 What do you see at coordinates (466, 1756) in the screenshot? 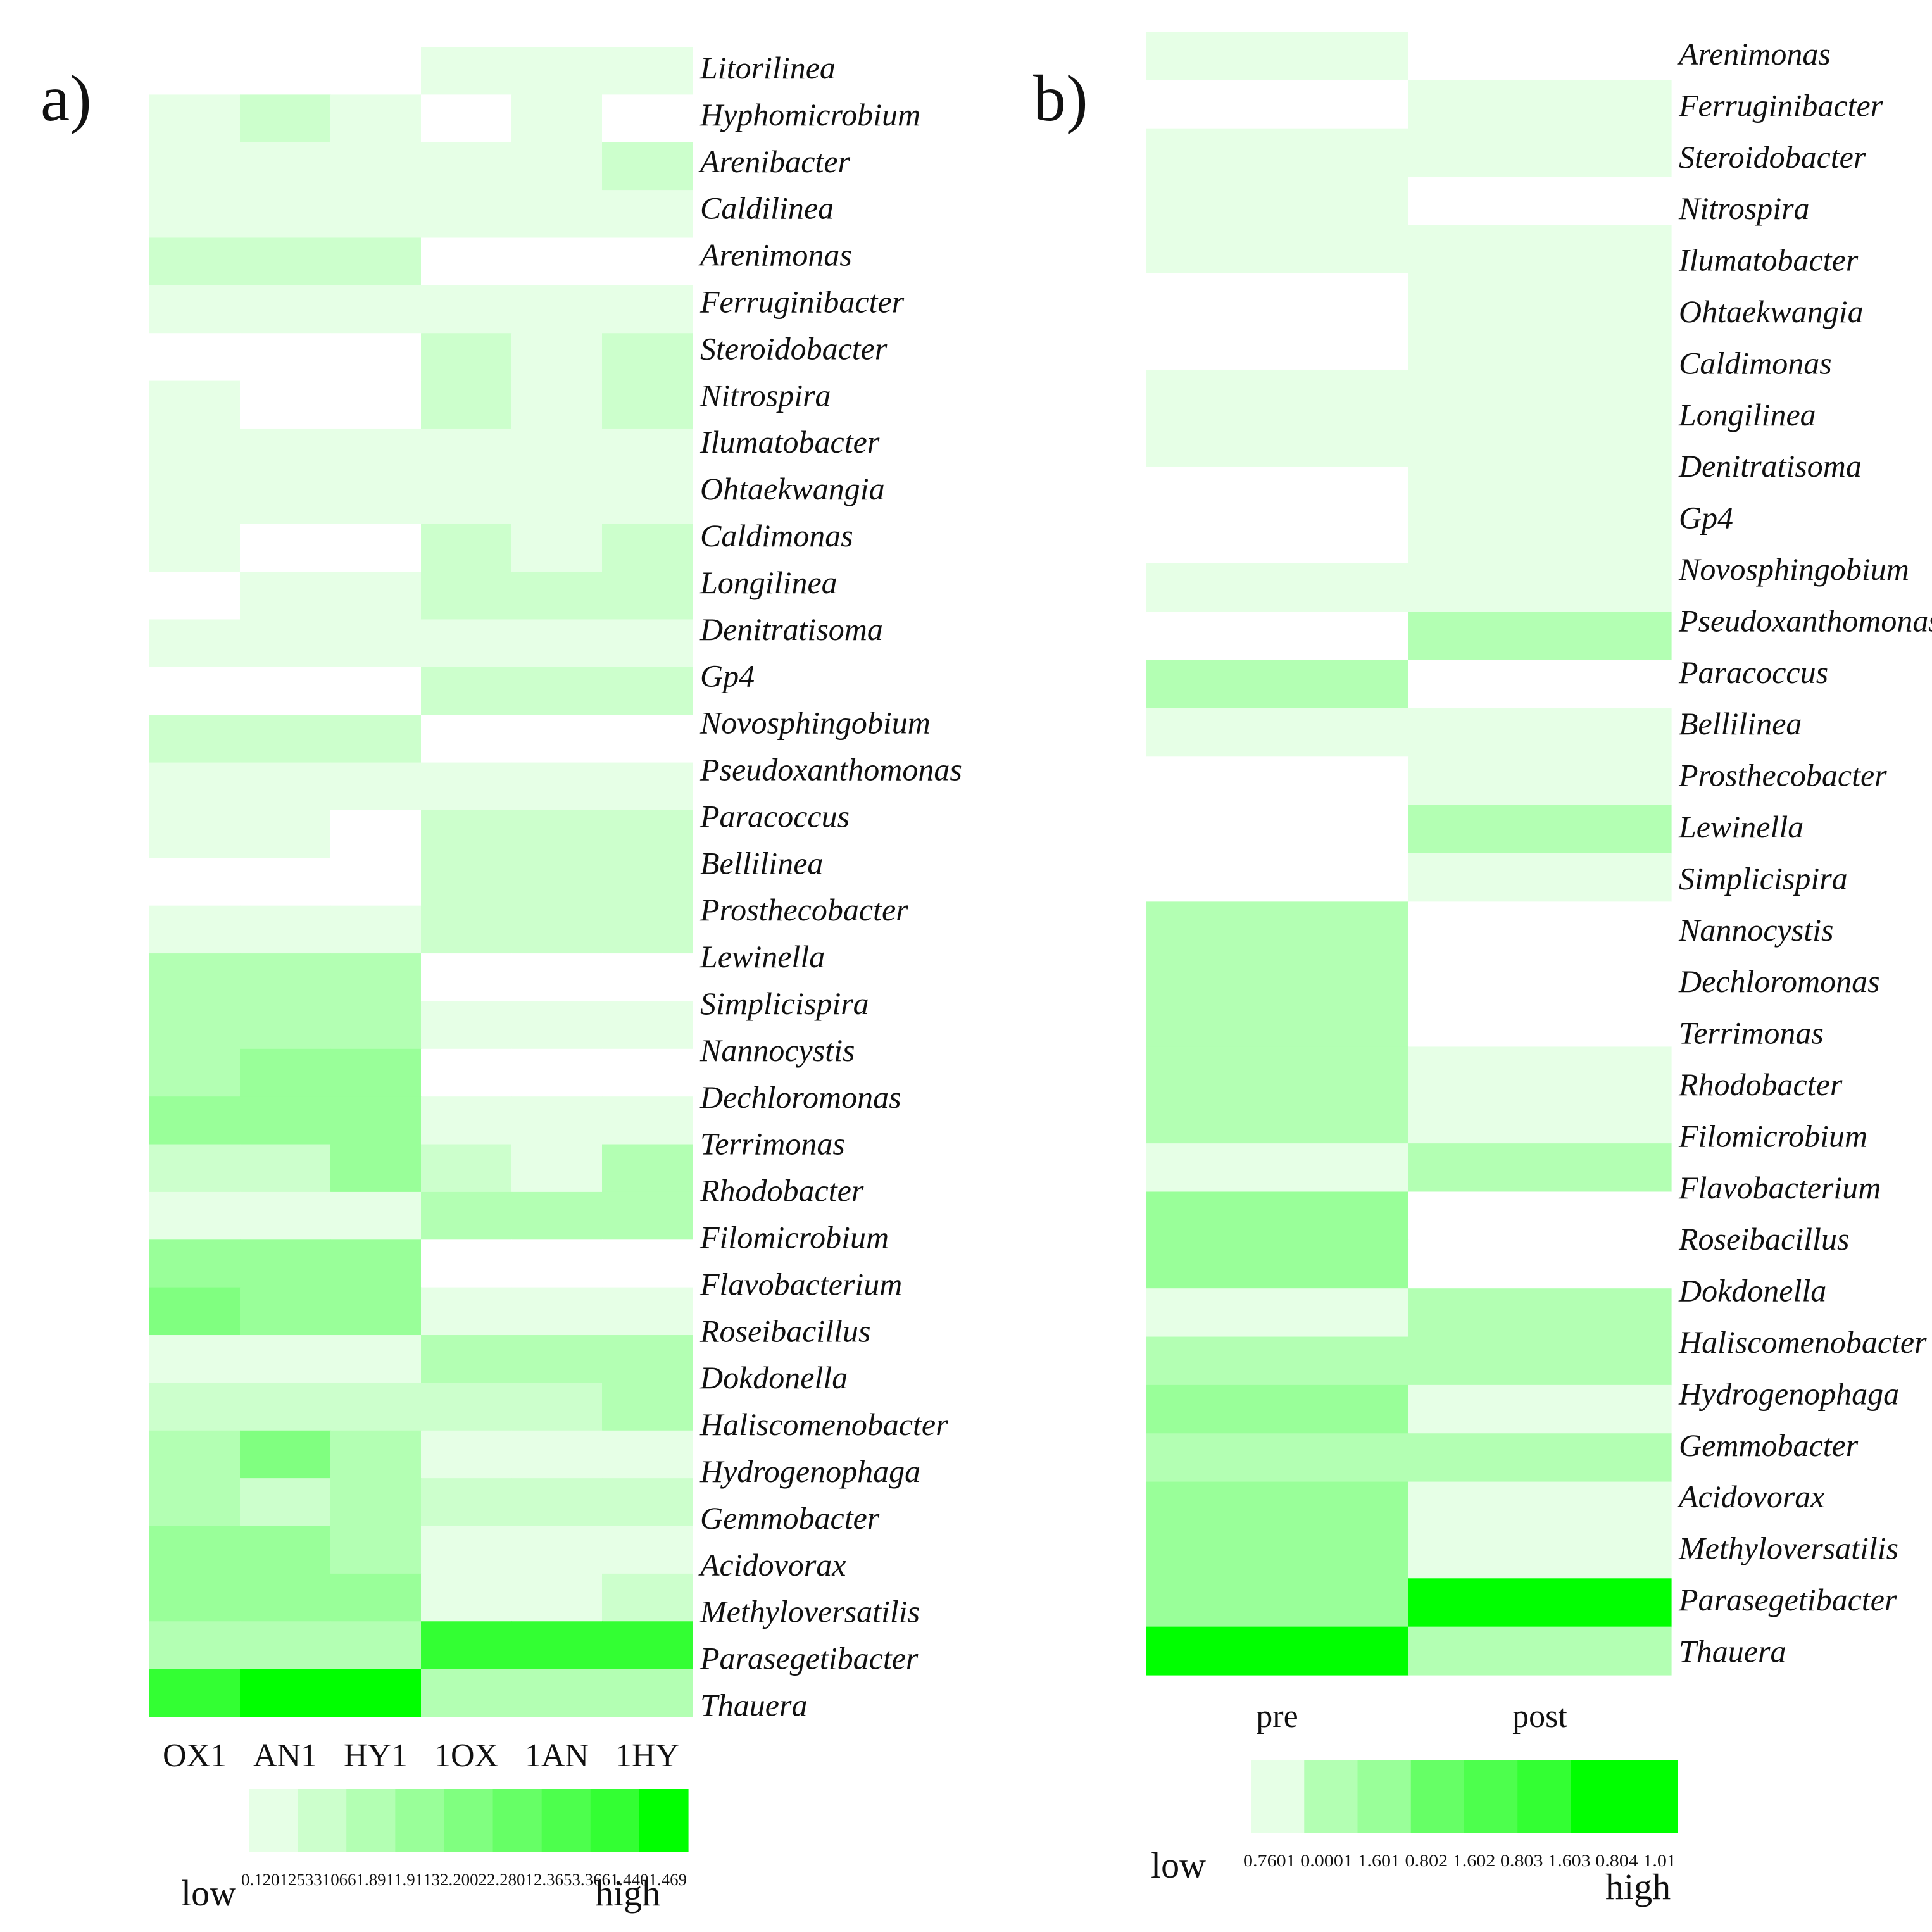
I see `column-label: 1OX` at bounding box center [466, 1756].